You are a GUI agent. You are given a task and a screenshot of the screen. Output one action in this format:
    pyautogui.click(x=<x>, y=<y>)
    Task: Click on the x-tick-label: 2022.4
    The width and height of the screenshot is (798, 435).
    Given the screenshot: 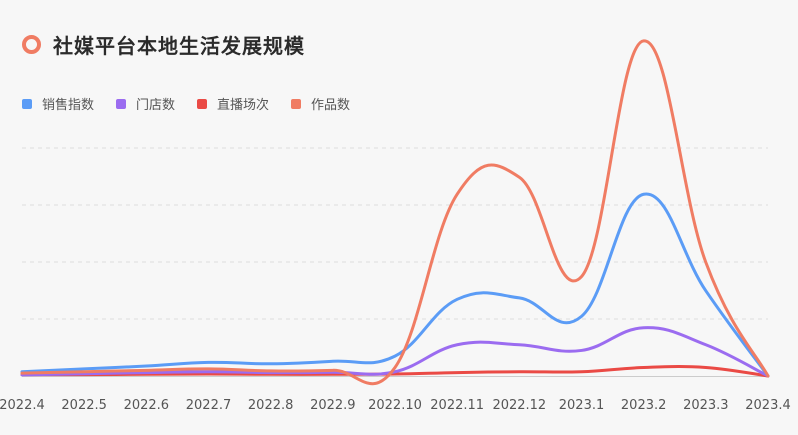 What is the action you would take?
    pyautogui.click(x=22, y=405)
    